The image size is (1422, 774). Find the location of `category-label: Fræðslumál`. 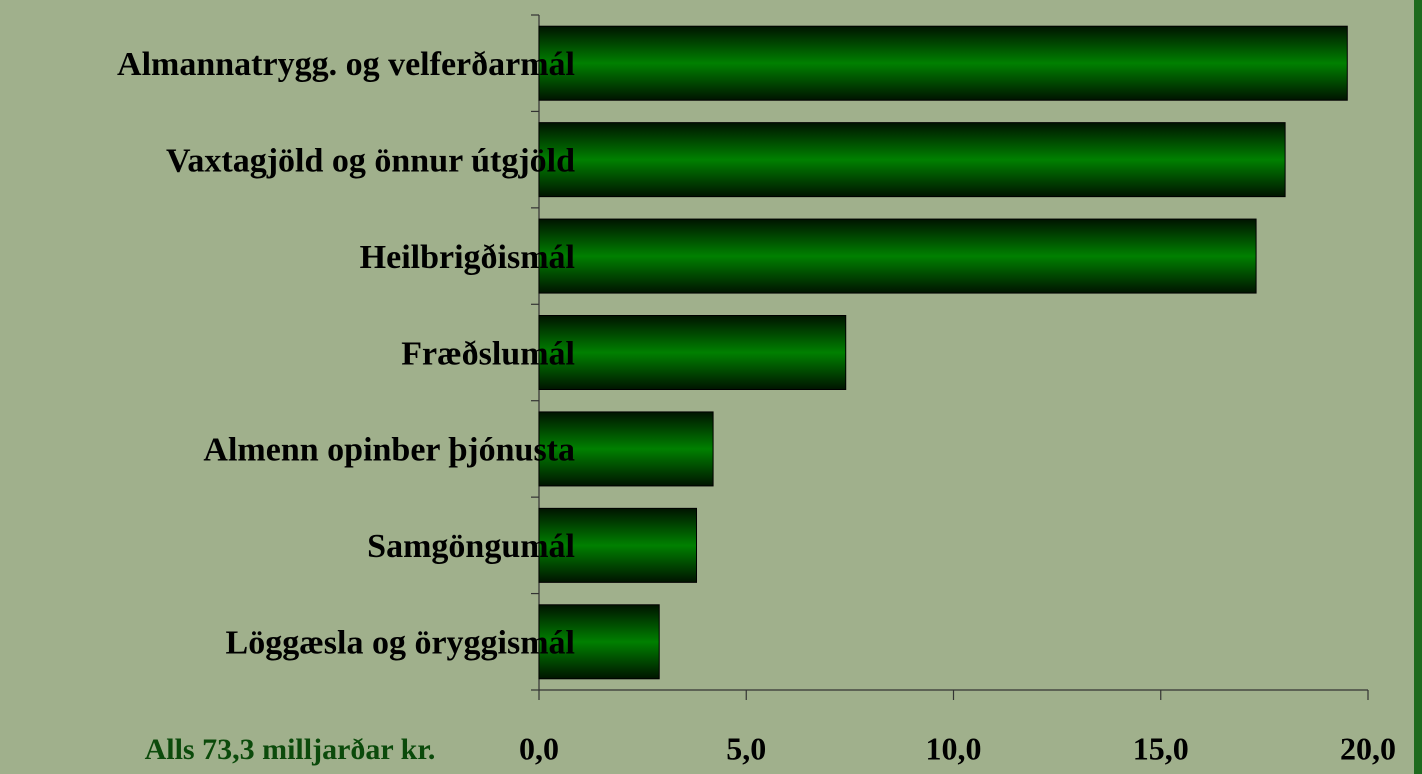

category-label: Fræðslumál is located at coordinates (488, 353).